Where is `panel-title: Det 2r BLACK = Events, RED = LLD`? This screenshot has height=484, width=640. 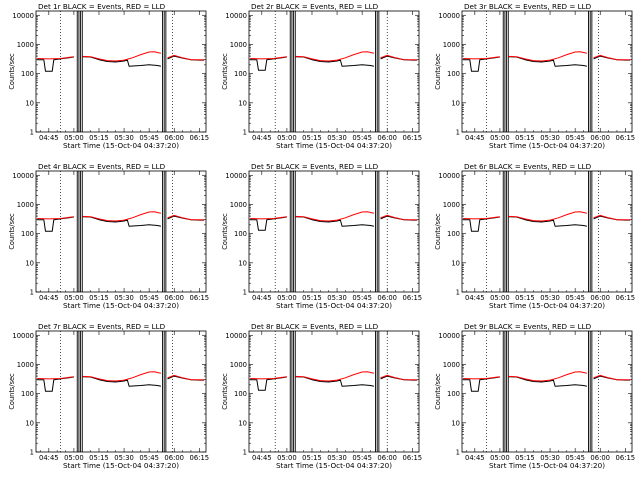 panel-title: Det 2r BLACK = Events, RED = LLD is located at coordinates (315, 6).